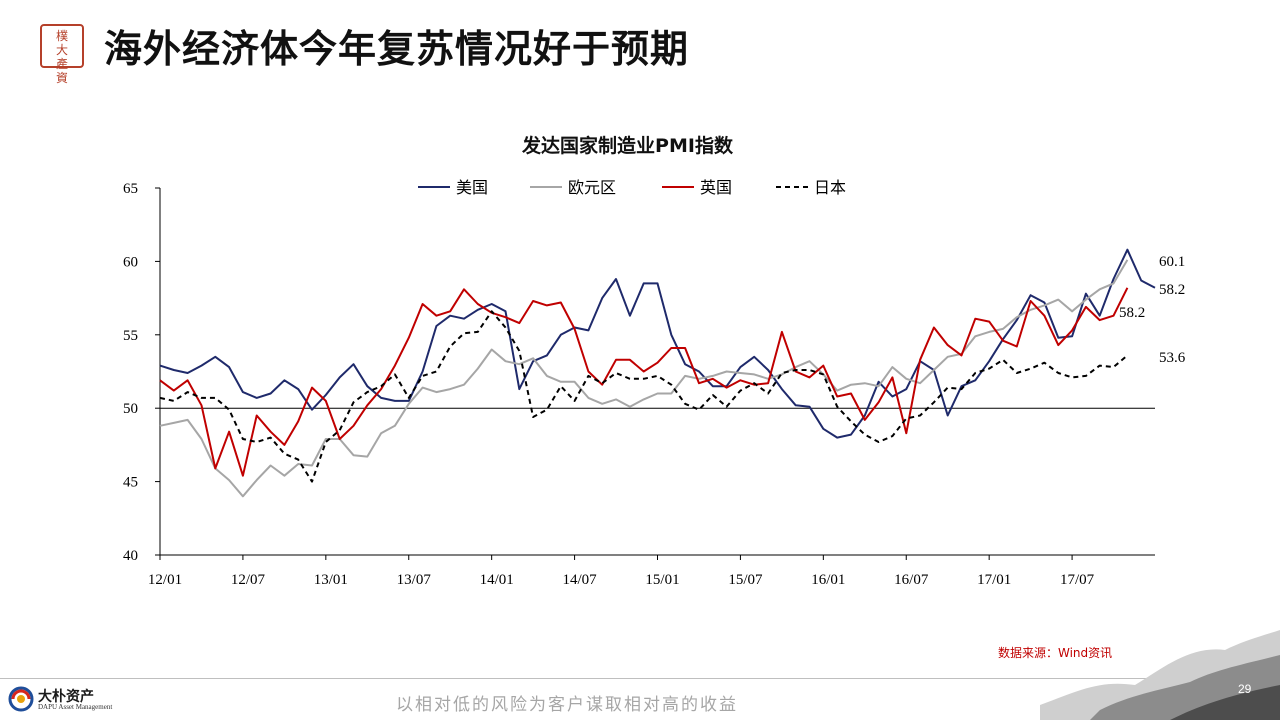 Image resolution: width=1280 pixels, height=720 pixels. I want to click on x-tick-label: 16/07, so click(911, 580).